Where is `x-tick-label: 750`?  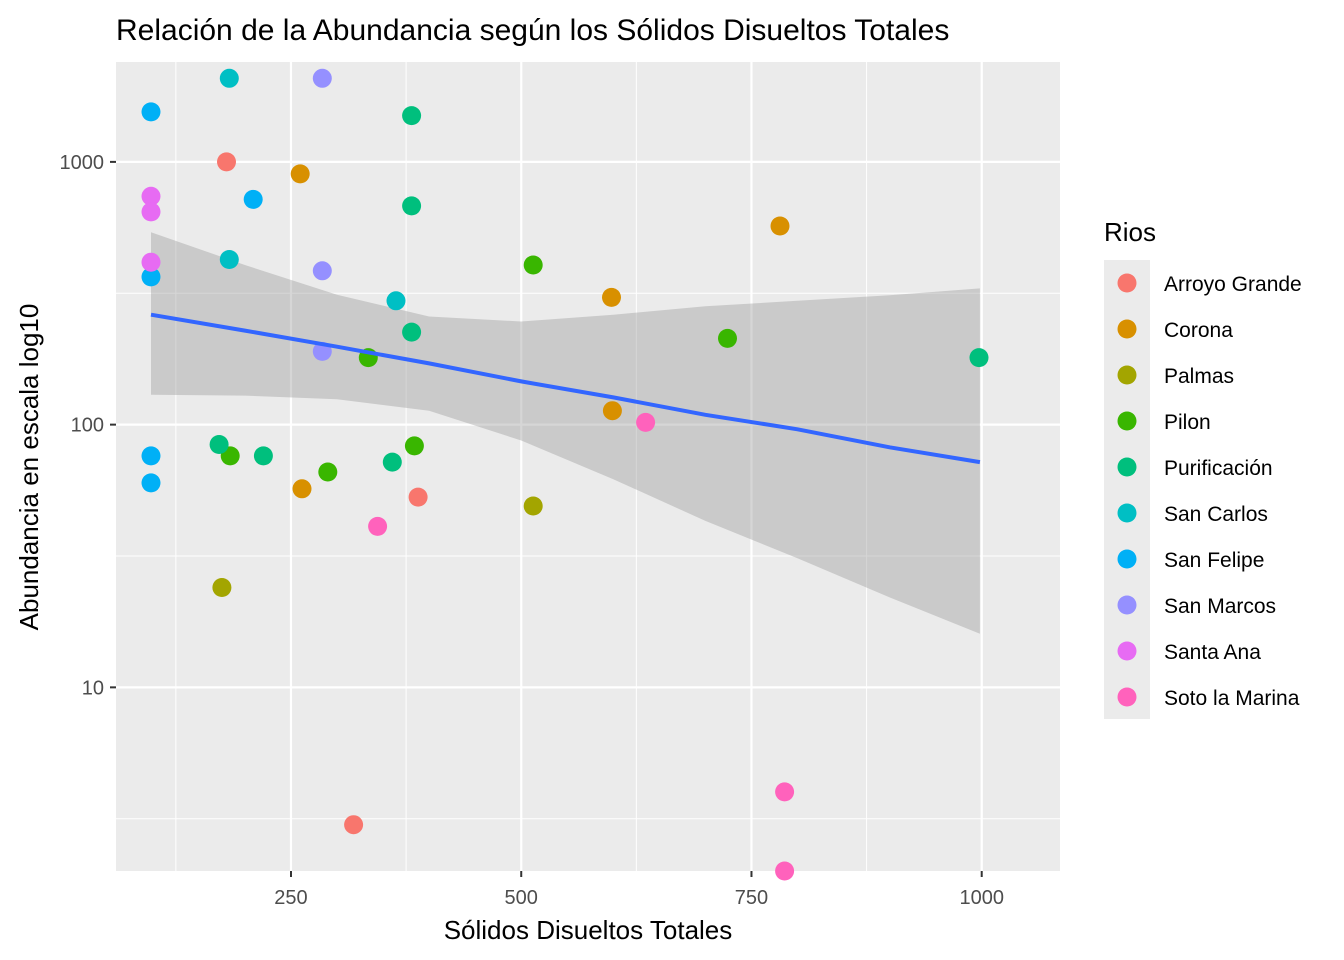 x-tick-label: 750 is located at coordinates (751, 898).